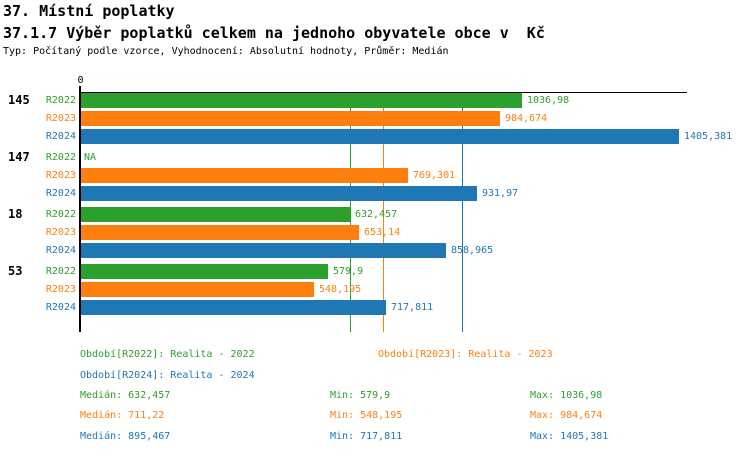 The width and height of the screenshot is (750, 452). Describe the element at coordinates (122, 415) in the screenshot. I see `stat-median: Medián: 711,22` at that location.